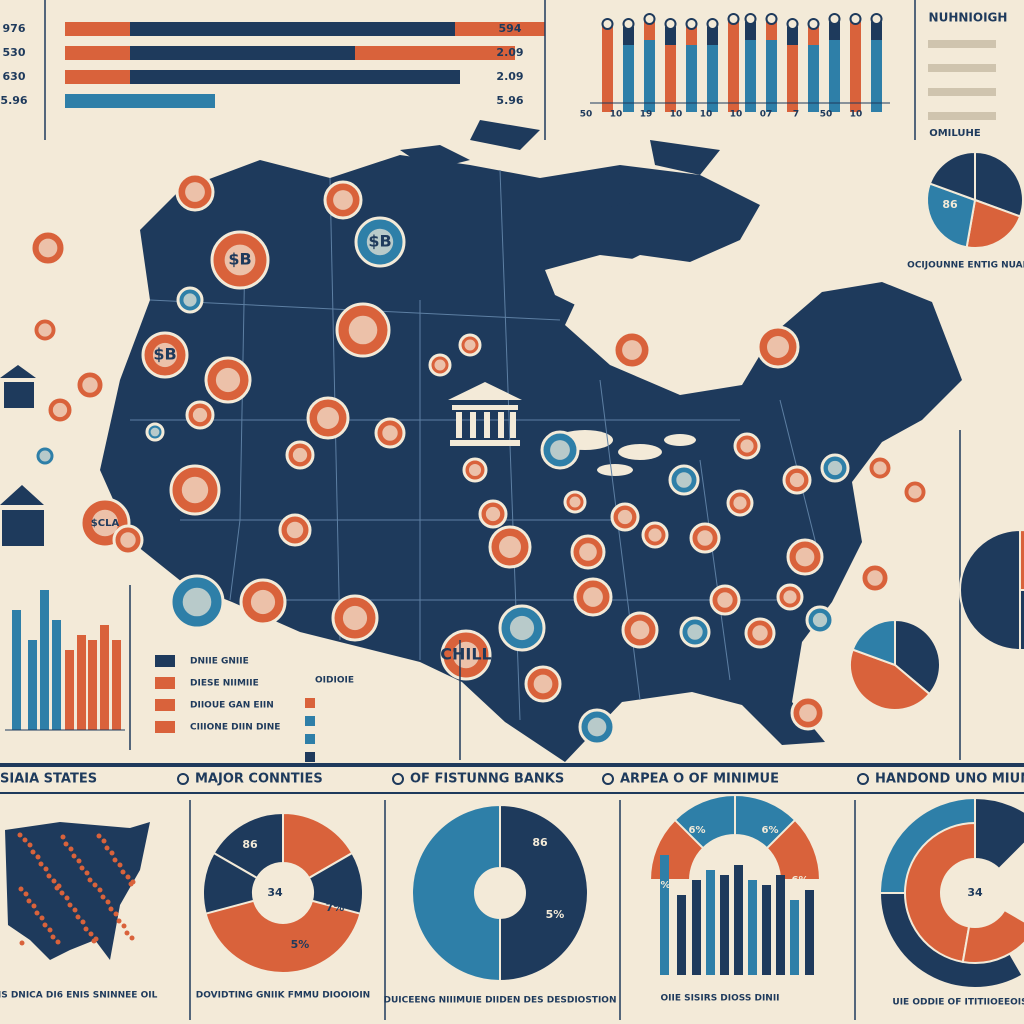  Describe the element at coordinates (79, 996) in the screenshot. I see `label: DIHCINIIS DNICA DI6 ENIS SNINNEE OIL` at that location.